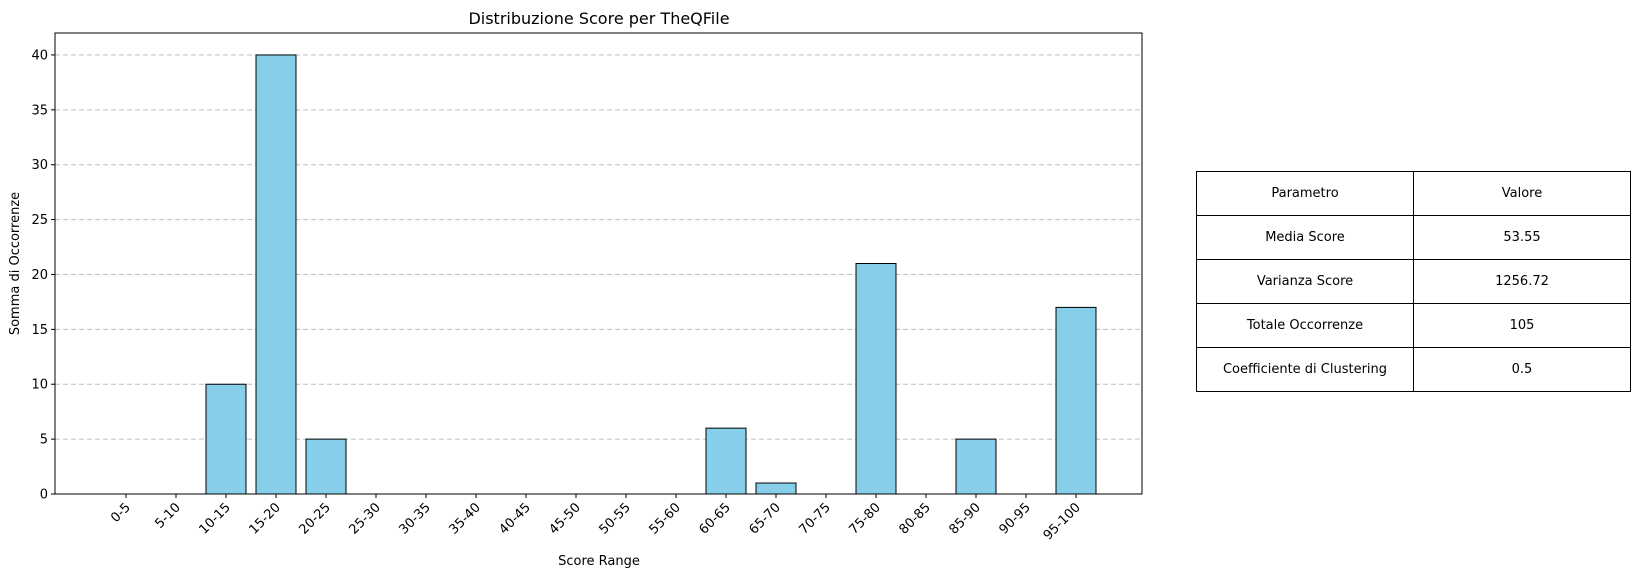 This screenshot has height=578, width=1640. I want to click on y-axis-label: Somma di Occorrenze, so click(15, 263).